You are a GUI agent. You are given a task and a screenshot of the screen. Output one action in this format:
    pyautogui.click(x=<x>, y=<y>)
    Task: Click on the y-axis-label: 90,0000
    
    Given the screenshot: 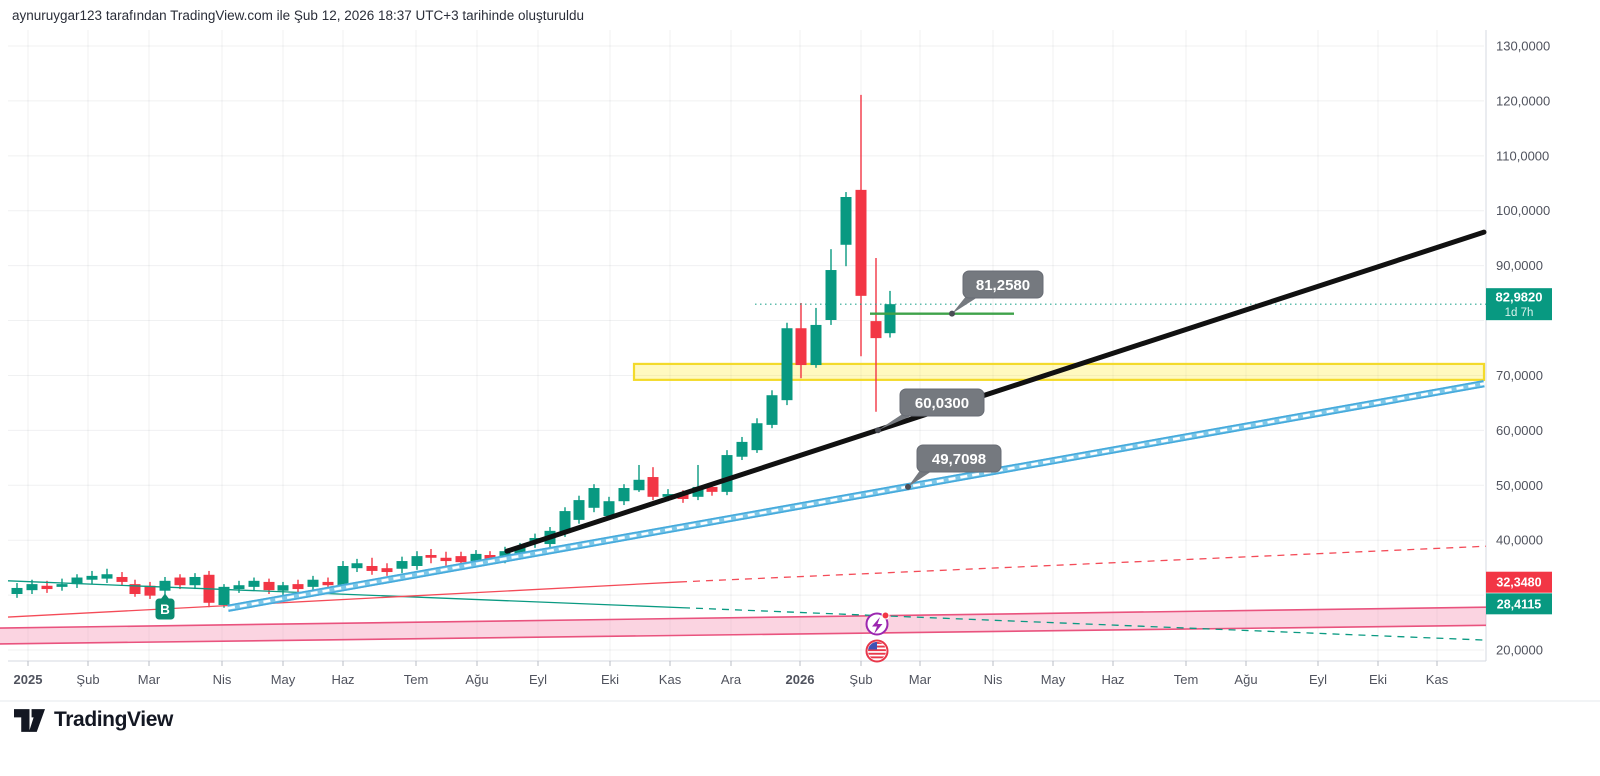 What is the action you would take?
    pyautogui.click(x=1519, y=265)
    